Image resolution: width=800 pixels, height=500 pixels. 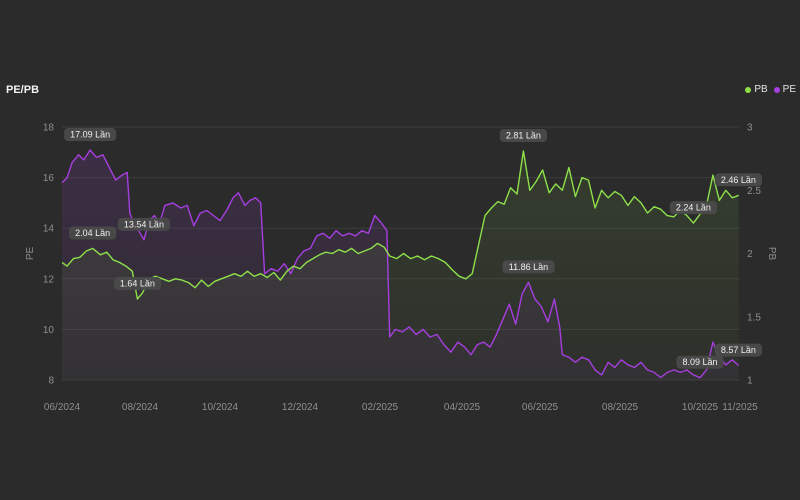 I want to click on data-label: 2.81 Lần, so click(x=523, y=136).